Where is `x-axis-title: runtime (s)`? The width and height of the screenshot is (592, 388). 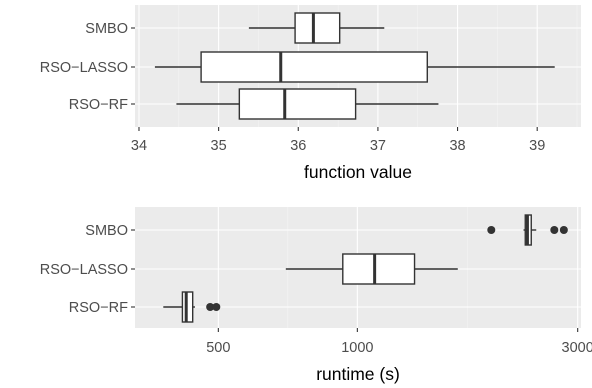
x-axis-title: runtime (s) is located at coordinates (358, 374).